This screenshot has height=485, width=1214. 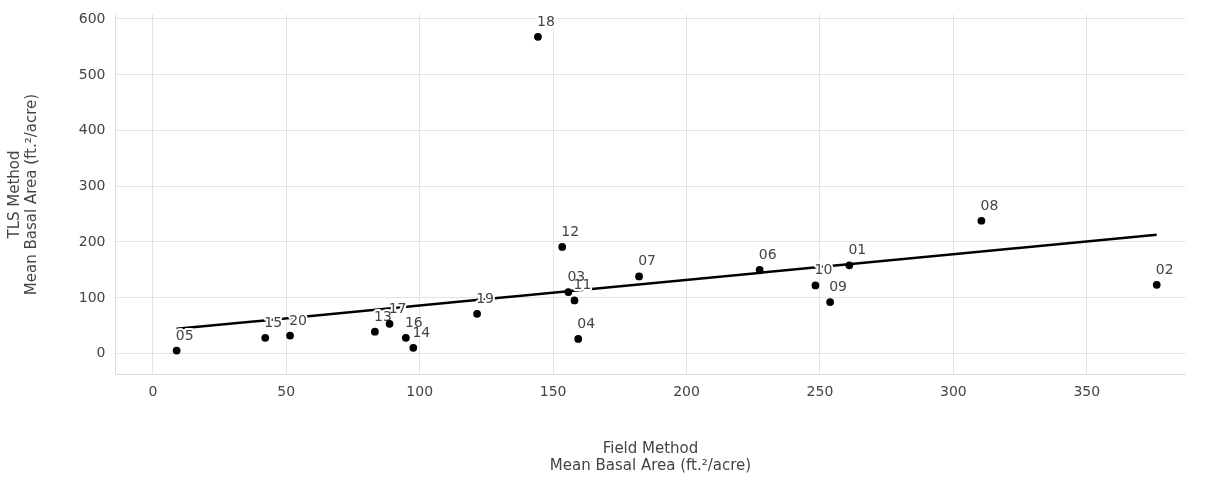 What do you see at coordinates (1164, 268) in the screenshot?
I see `annotation: 02` at bounding box center [1164, 268].